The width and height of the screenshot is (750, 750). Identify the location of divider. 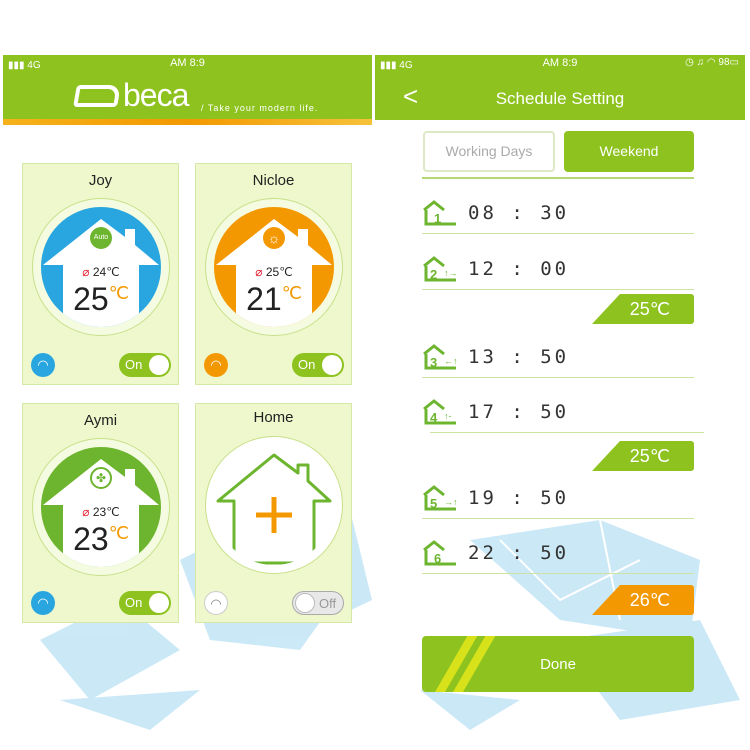
(558, 178).